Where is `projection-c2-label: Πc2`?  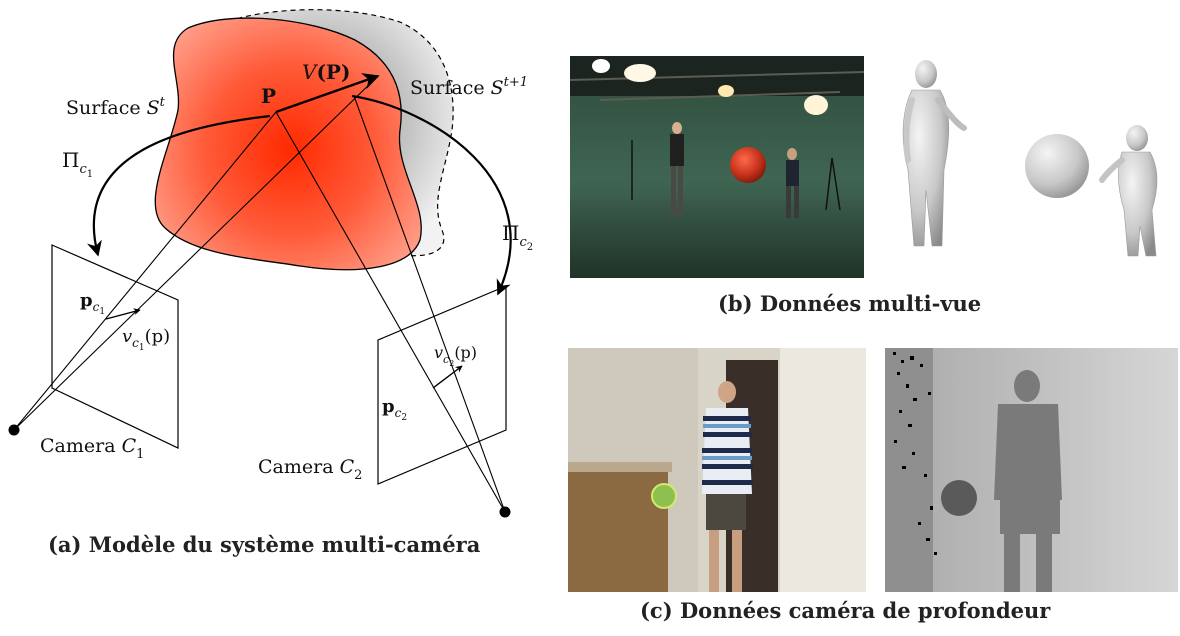 projection-c2-label: Πc2 is located at coordinates (517, 237).